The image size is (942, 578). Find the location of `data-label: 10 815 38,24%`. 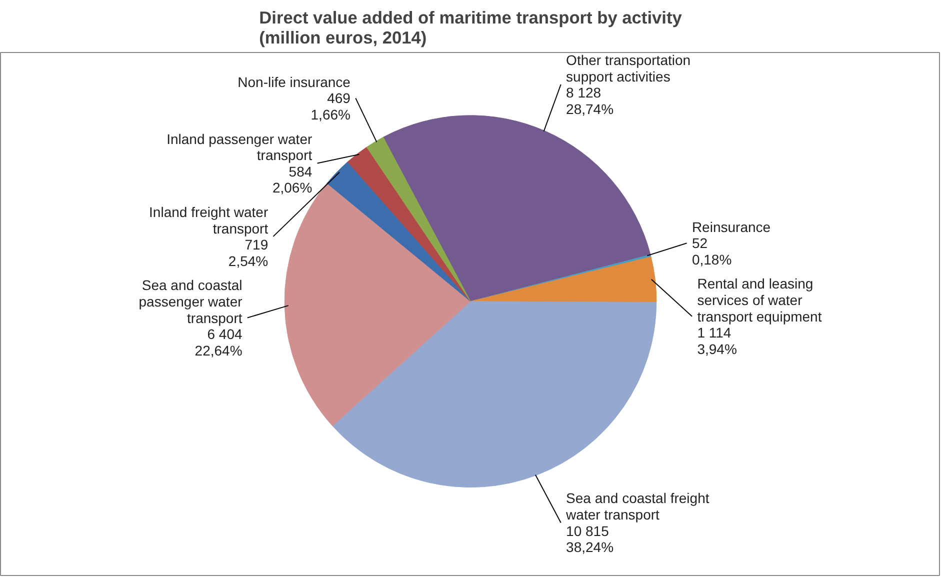

data-label: 10 815 38,24% is located at coordinates (590, 539).